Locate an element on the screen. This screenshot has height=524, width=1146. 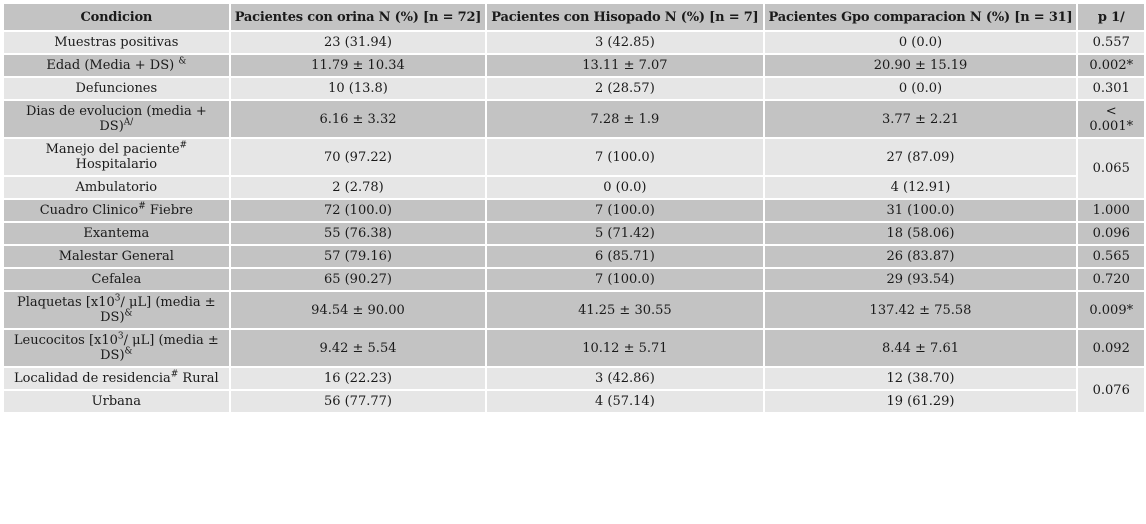
p-value-cell: 0.301 is located at coordinates (1111, 88).